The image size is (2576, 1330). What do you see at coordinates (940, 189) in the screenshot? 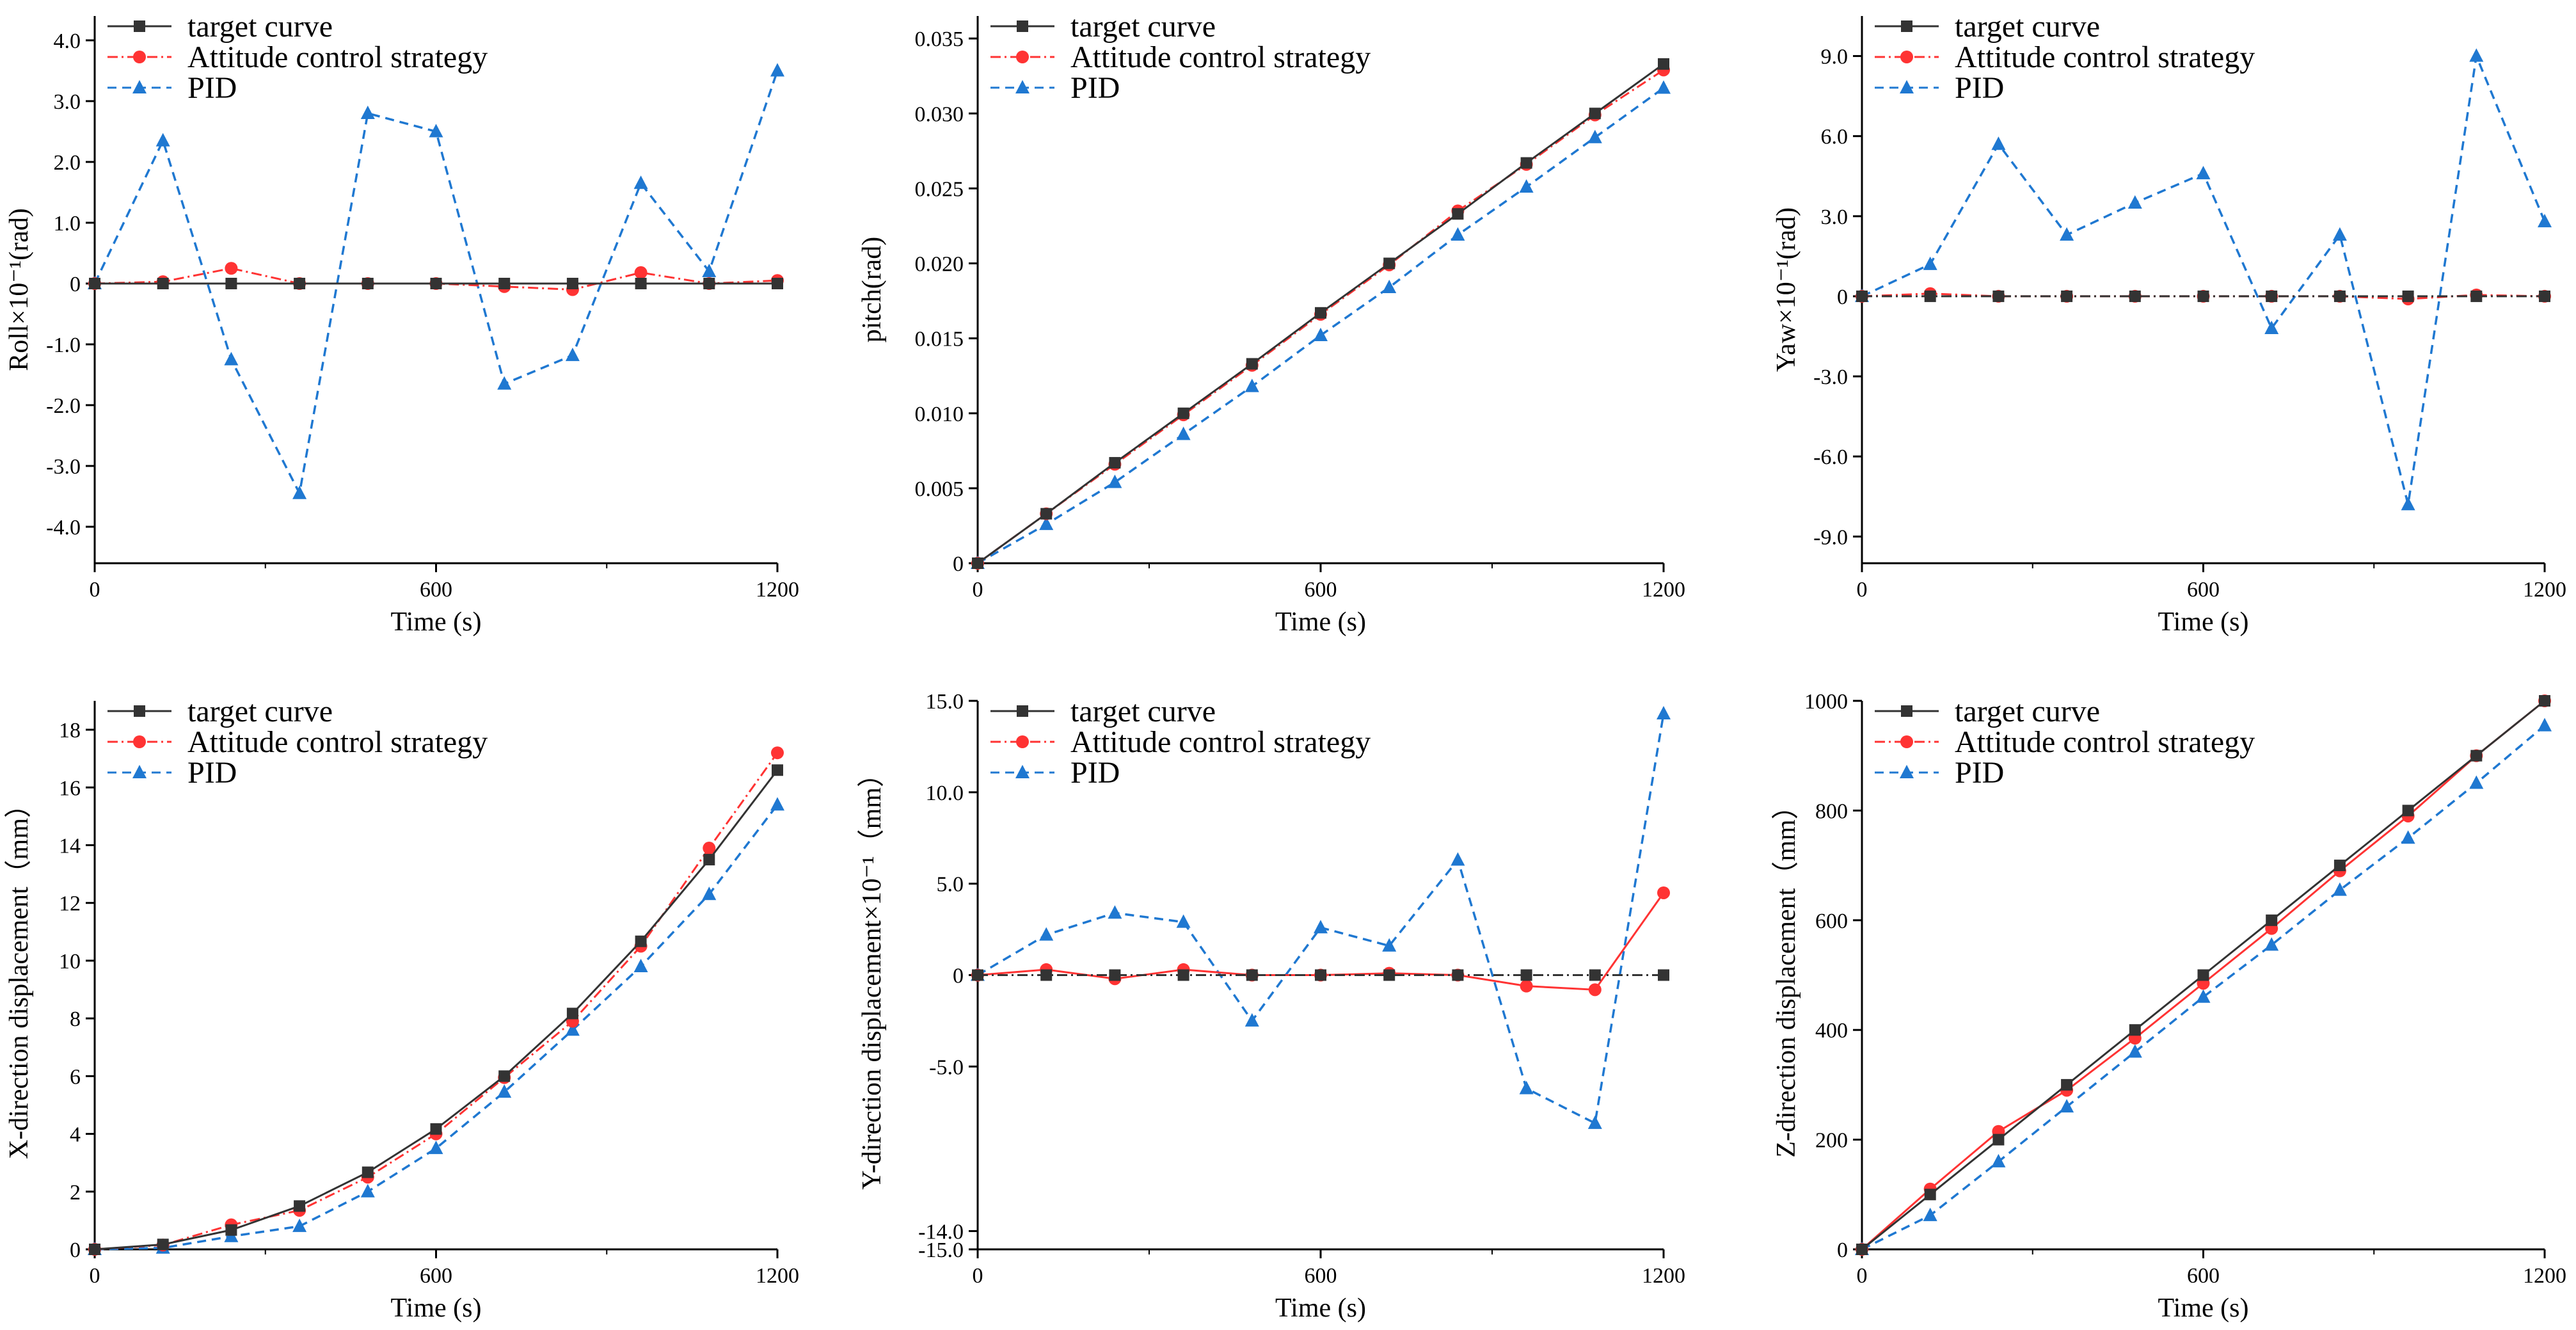
I see `y-tick-label: 0.025` at bounding box center [940, 189].